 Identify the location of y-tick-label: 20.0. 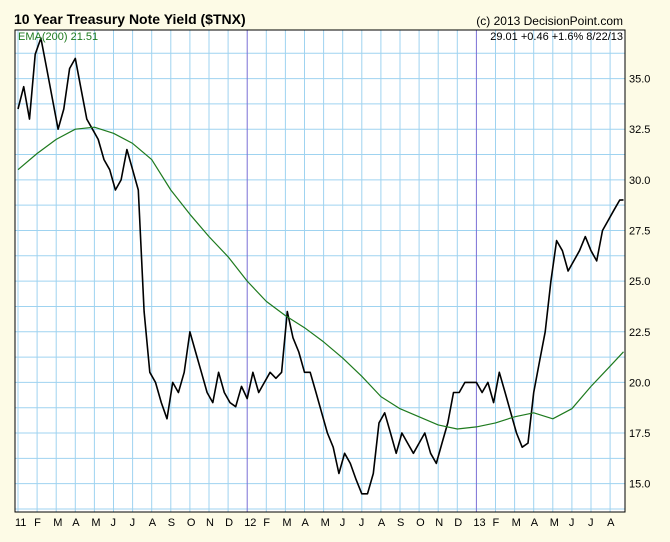
(639, 383).